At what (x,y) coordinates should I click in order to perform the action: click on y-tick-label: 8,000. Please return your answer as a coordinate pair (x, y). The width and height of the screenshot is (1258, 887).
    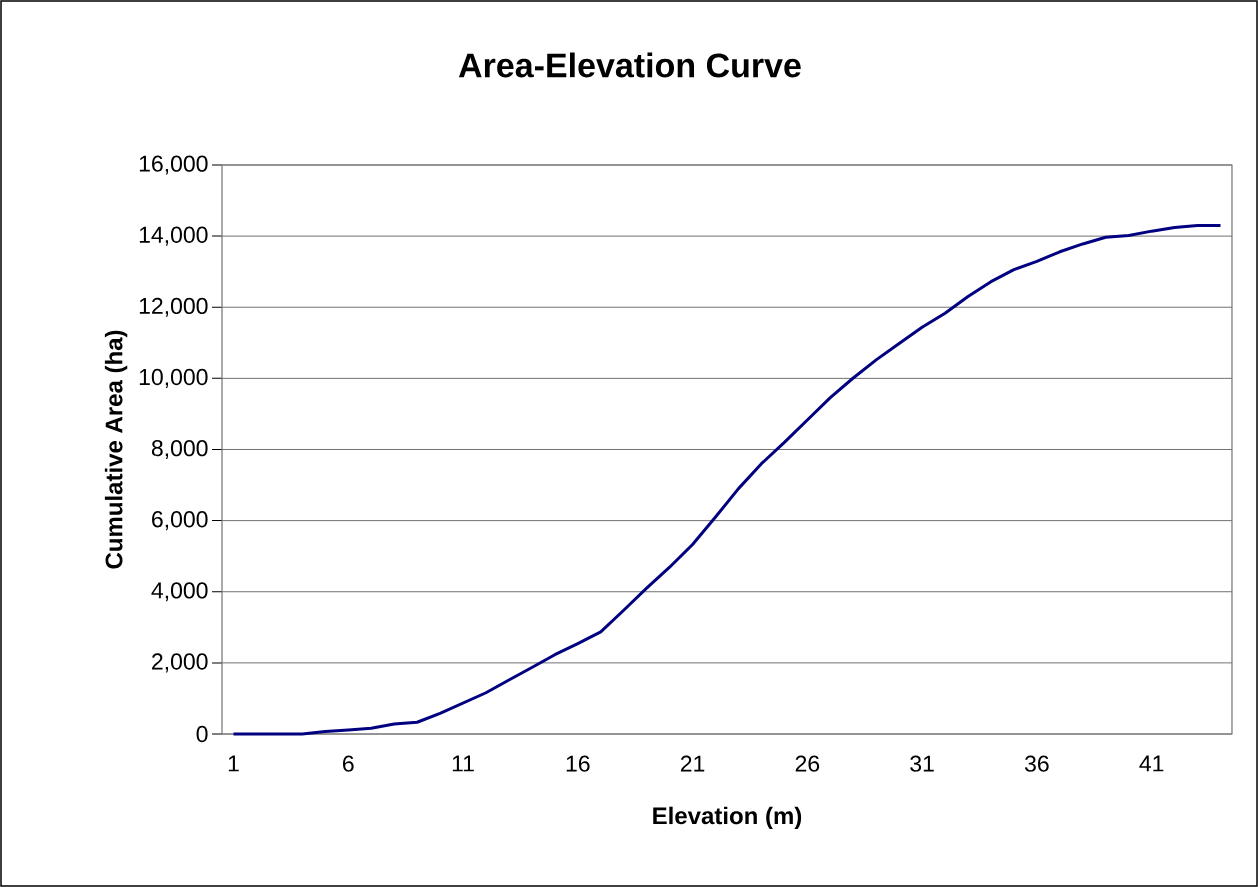
    Looking at the image, I should click on (179, 450).